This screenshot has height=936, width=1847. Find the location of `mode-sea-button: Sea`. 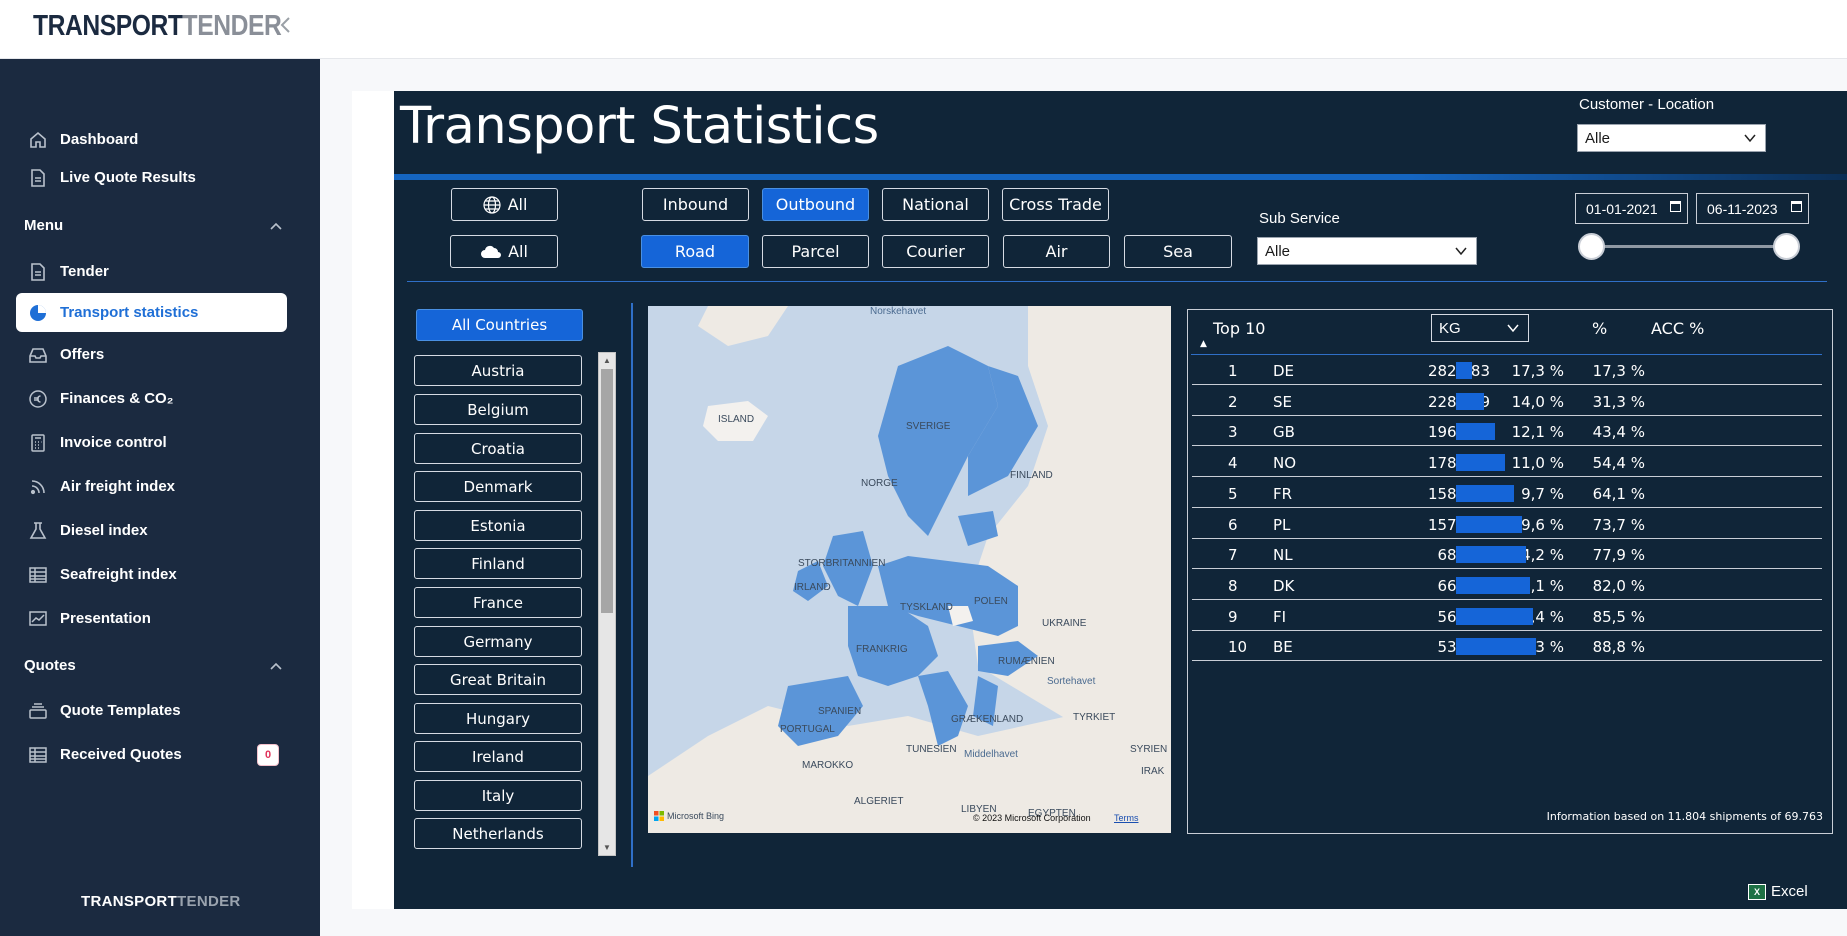

mode-sea-button: Sea is located at coordinates (1178, 251).